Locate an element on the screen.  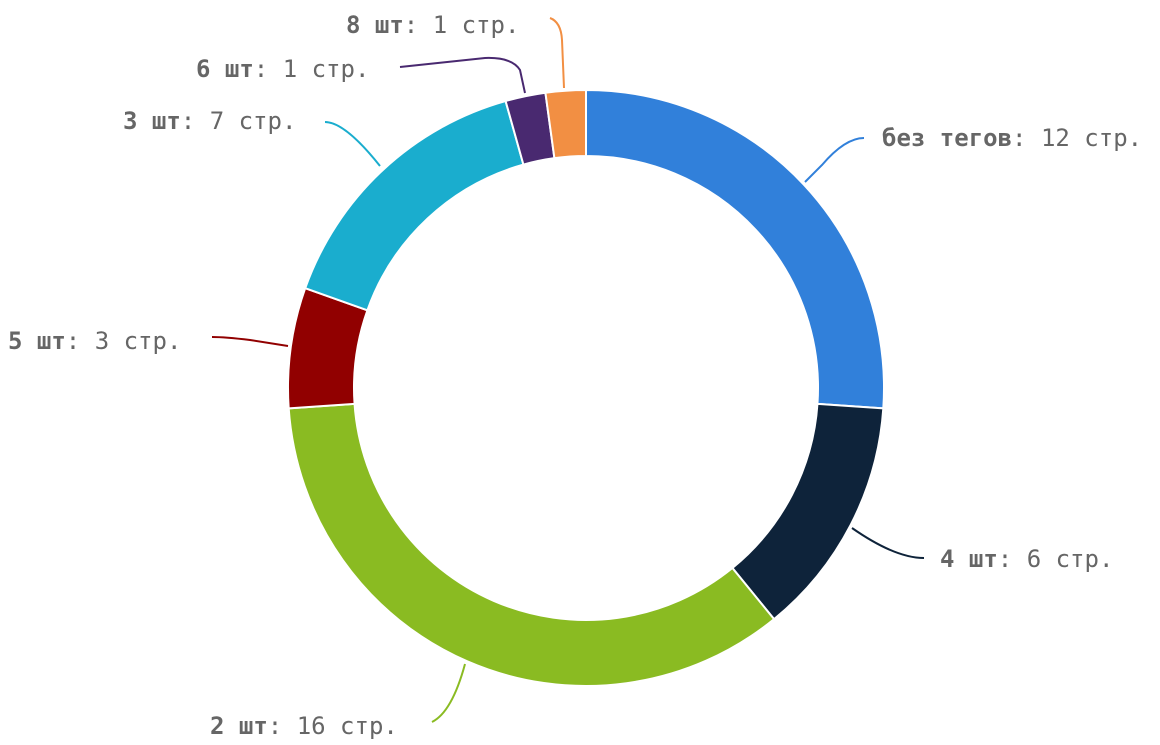
label-8-sht: 8 шт: 1 стр. is located at coordinates (432, 25).